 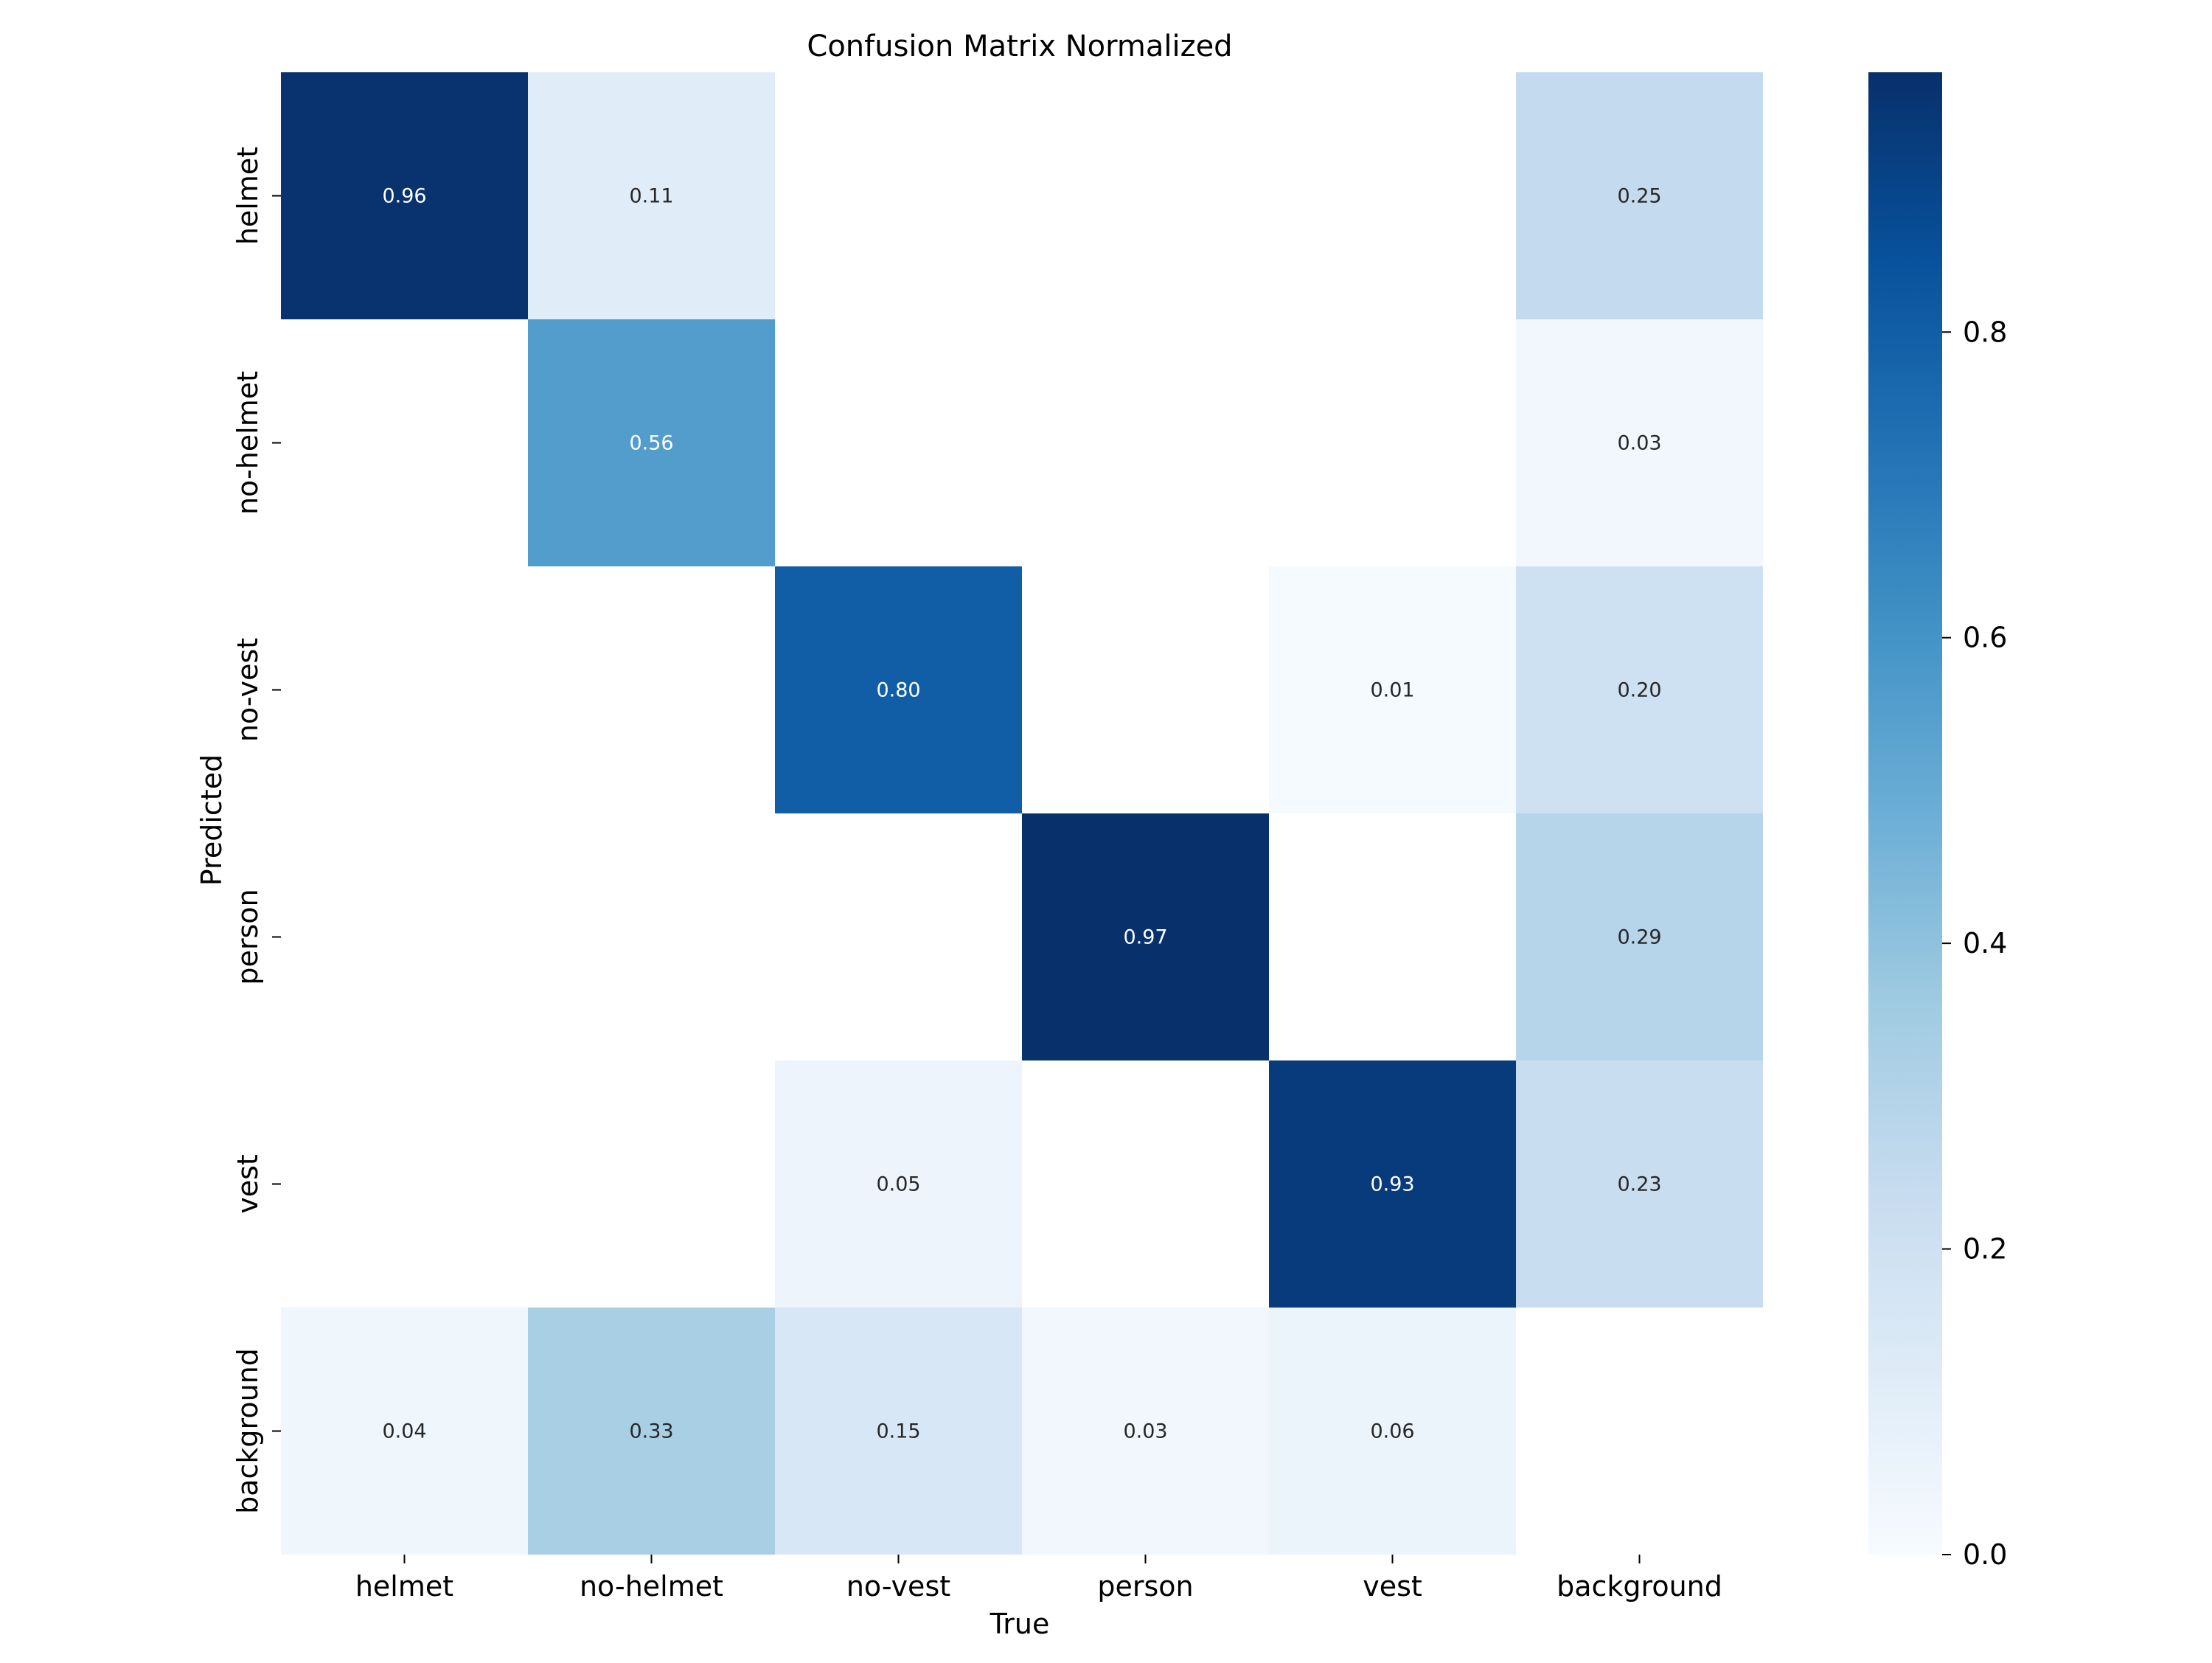 I want to click on x-tick-label: person, so click(x=1145, y=1586).